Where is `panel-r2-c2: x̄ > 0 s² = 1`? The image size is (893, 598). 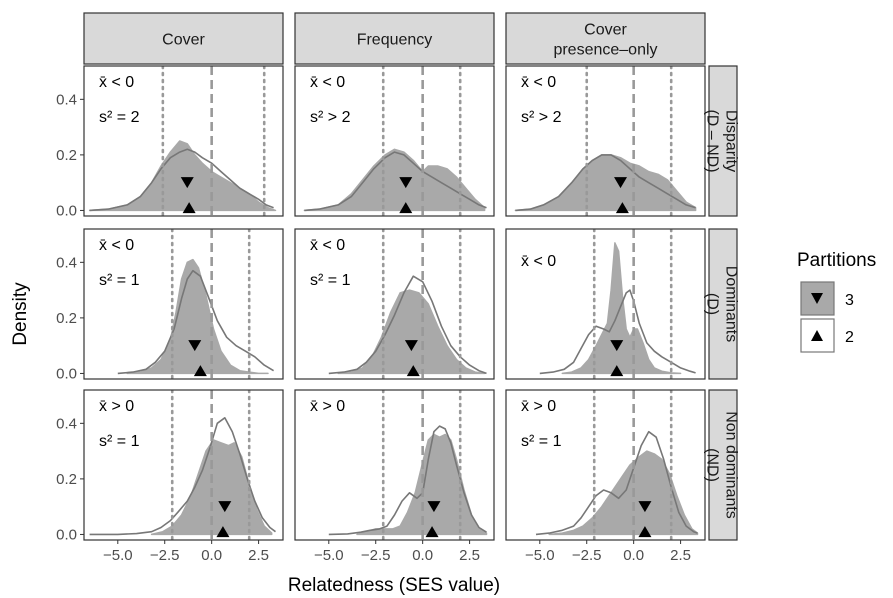
panel-r2-c2: x̄ > 0 s² = 1 is located at coordinates (605, 465).